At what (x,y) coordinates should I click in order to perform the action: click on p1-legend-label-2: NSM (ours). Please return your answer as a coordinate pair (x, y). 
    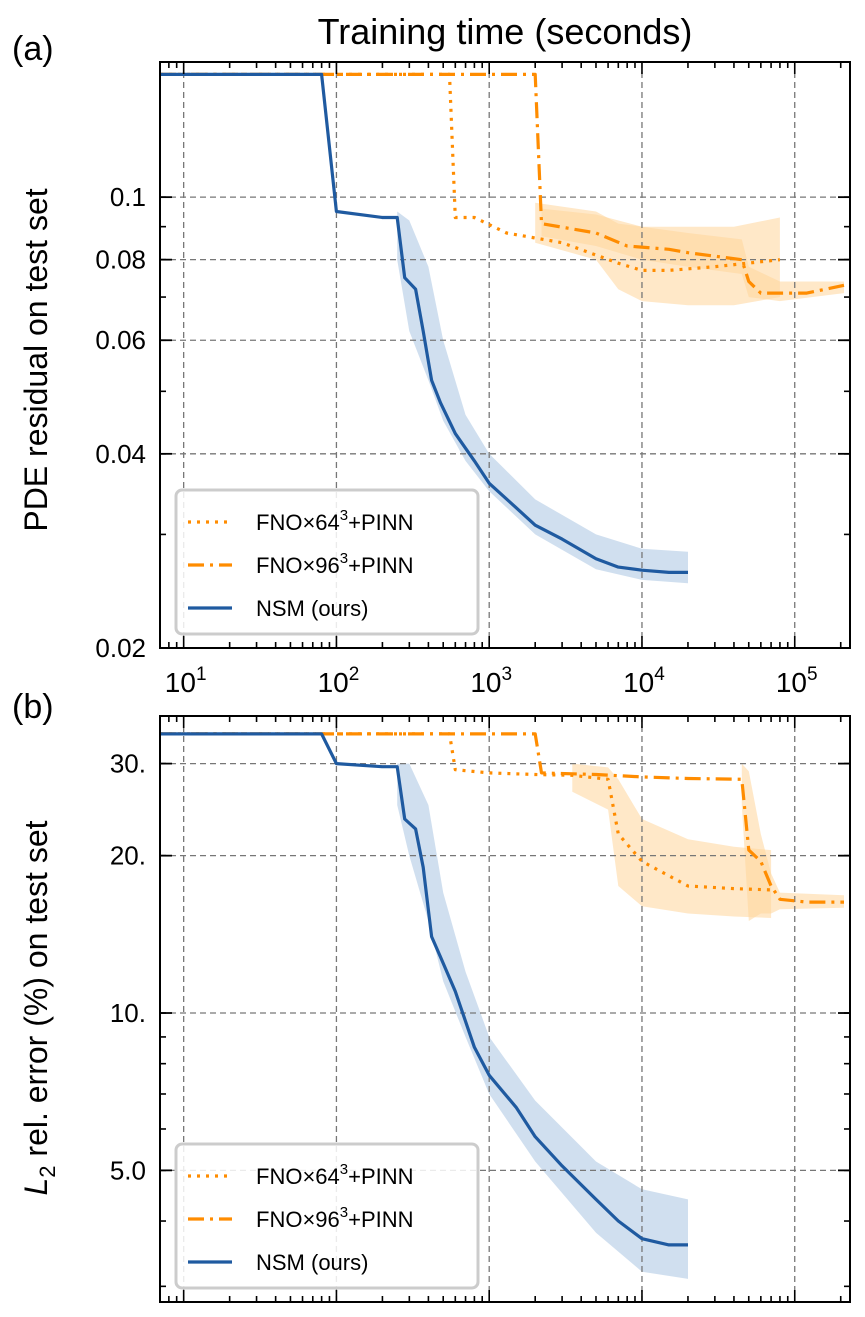
    Looking at the image, I should click on (312, 1262).